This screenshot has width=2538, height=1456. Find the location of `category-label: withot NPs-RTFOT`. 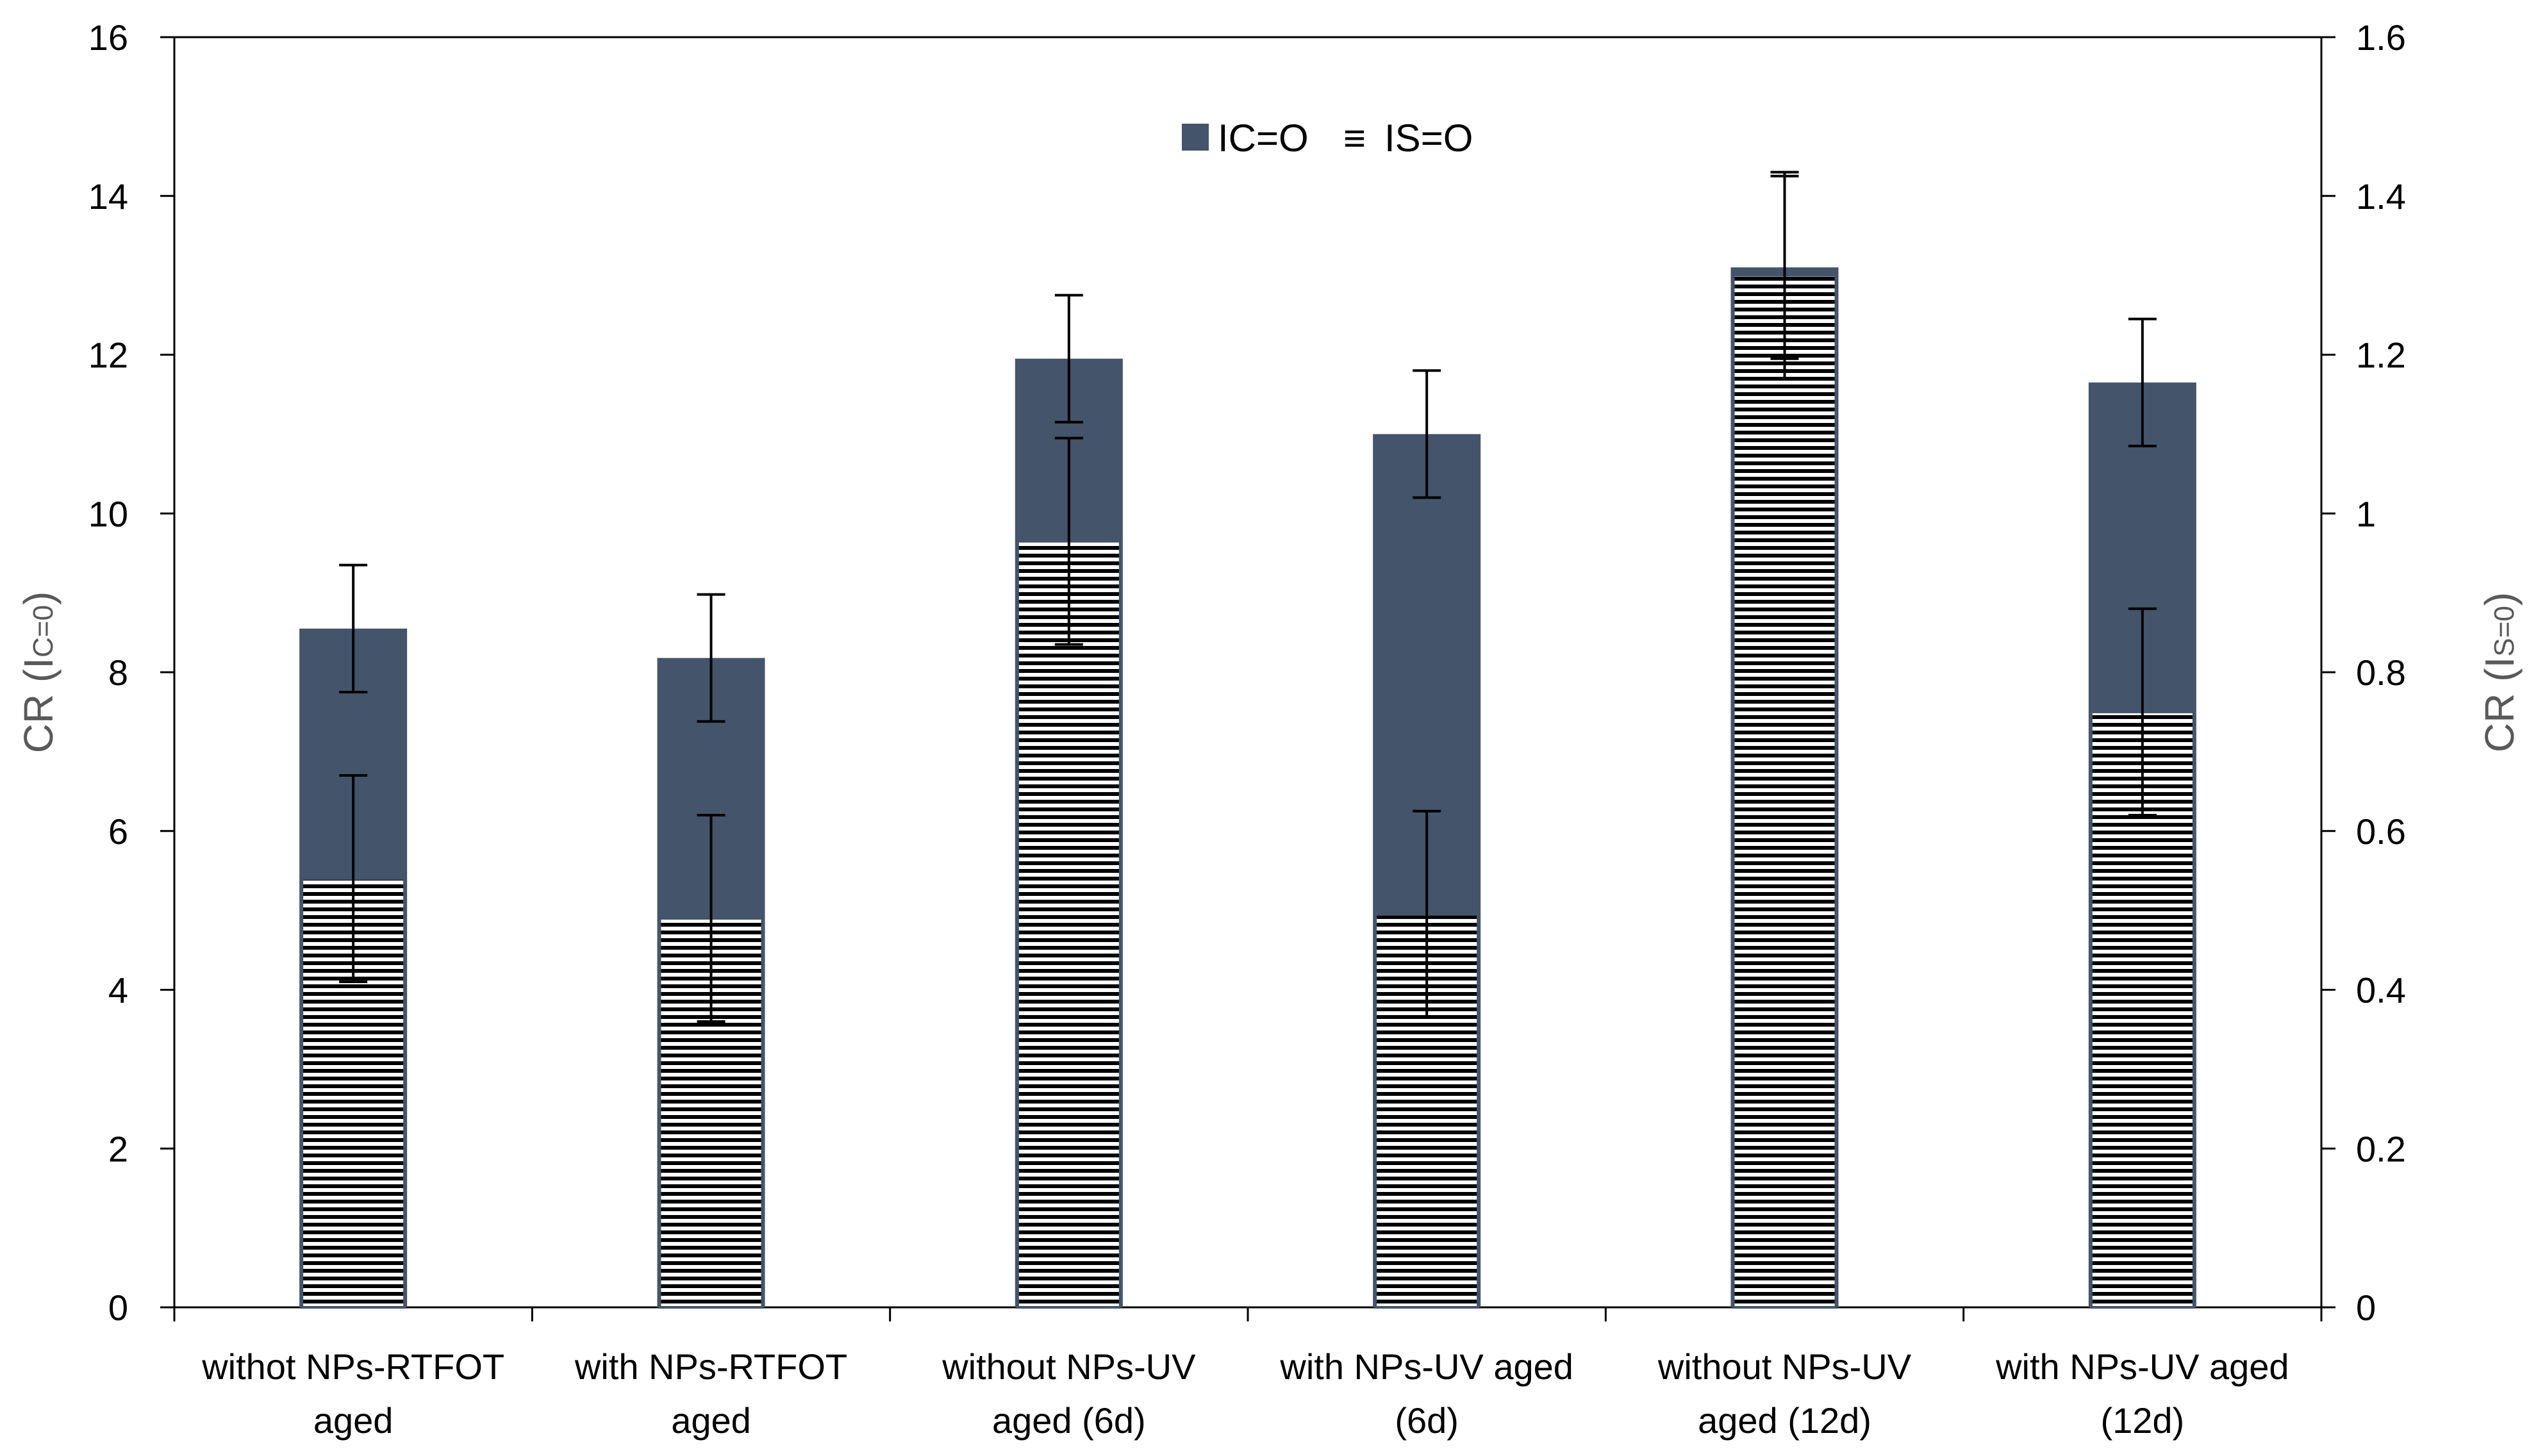

category-label: withot NPs-RTFOT is located at coordinates (352, 1366).